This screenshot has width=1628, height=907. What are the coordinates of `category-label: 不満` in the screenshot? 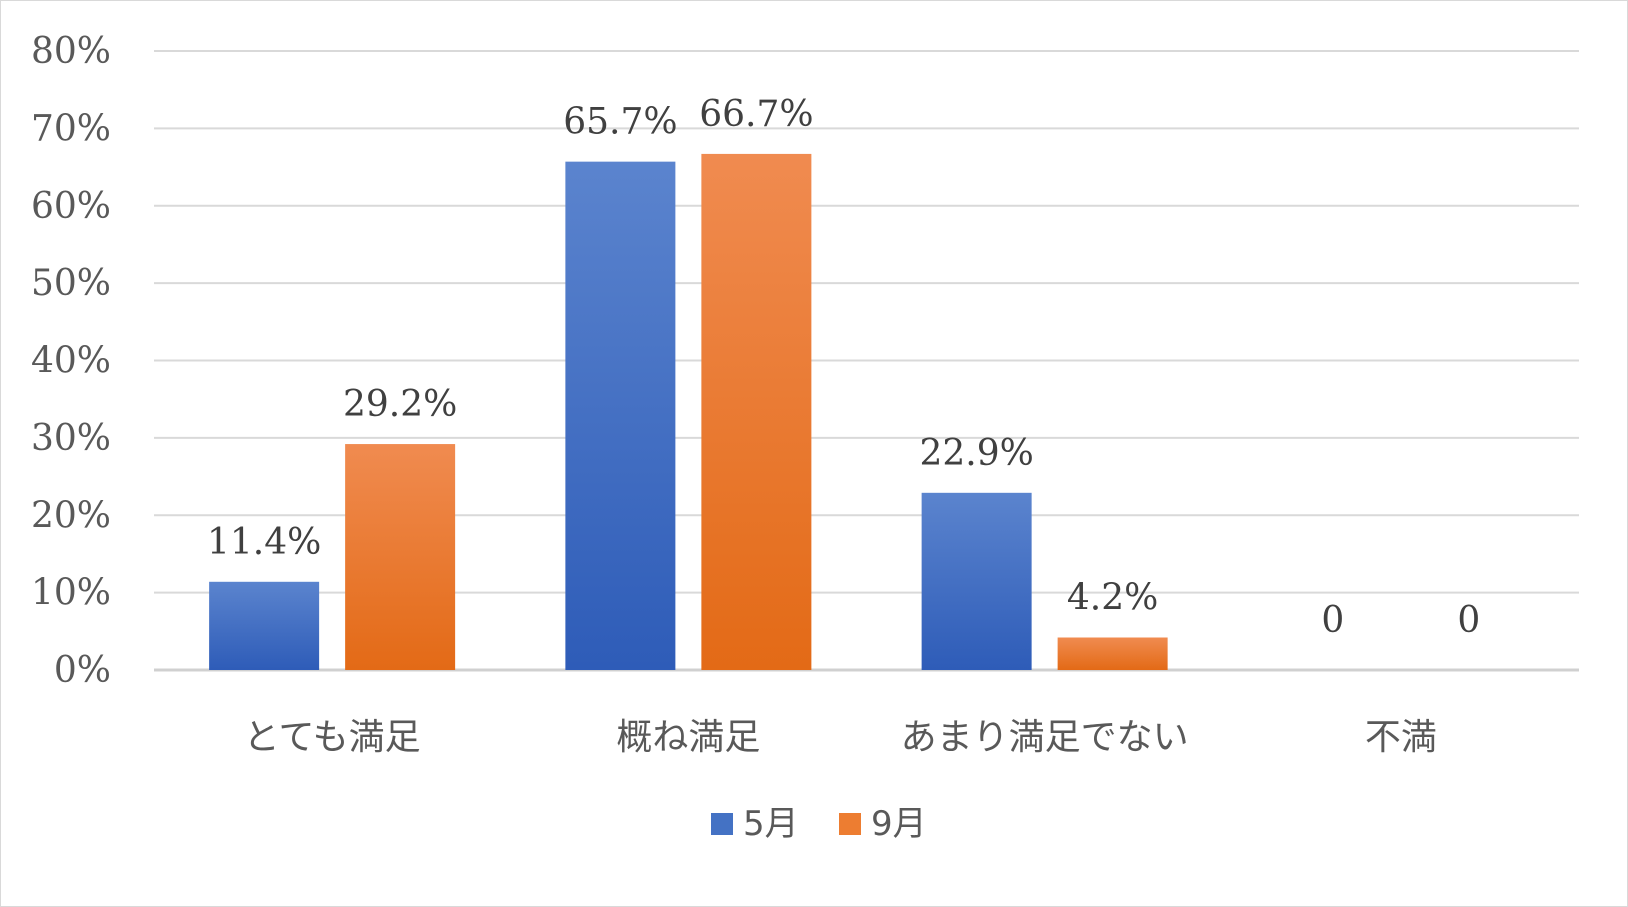 It's located at (1401, 737).